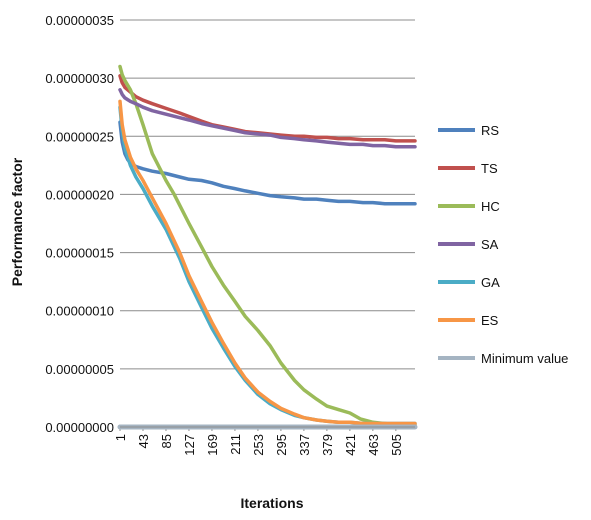  I want to click on x-tick-label: 421, so click(350, 445).